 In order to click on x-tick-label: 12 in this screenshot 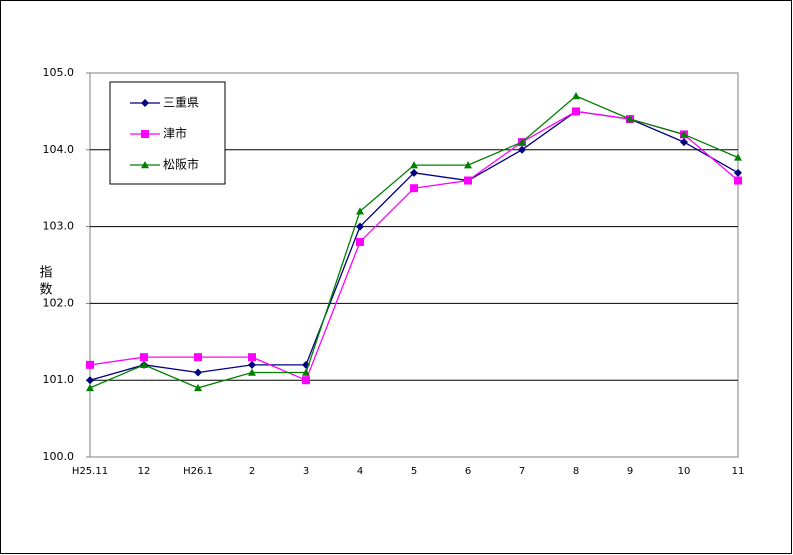, I will do `click(144, 471)`.